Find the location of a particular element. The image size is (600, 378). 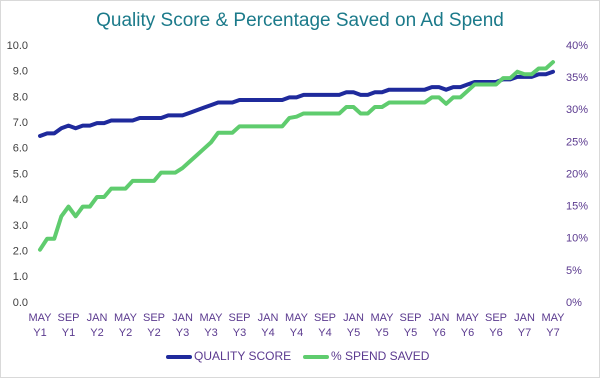

x-tick-label: SEP Y2 is located at coordinates (154, 325).